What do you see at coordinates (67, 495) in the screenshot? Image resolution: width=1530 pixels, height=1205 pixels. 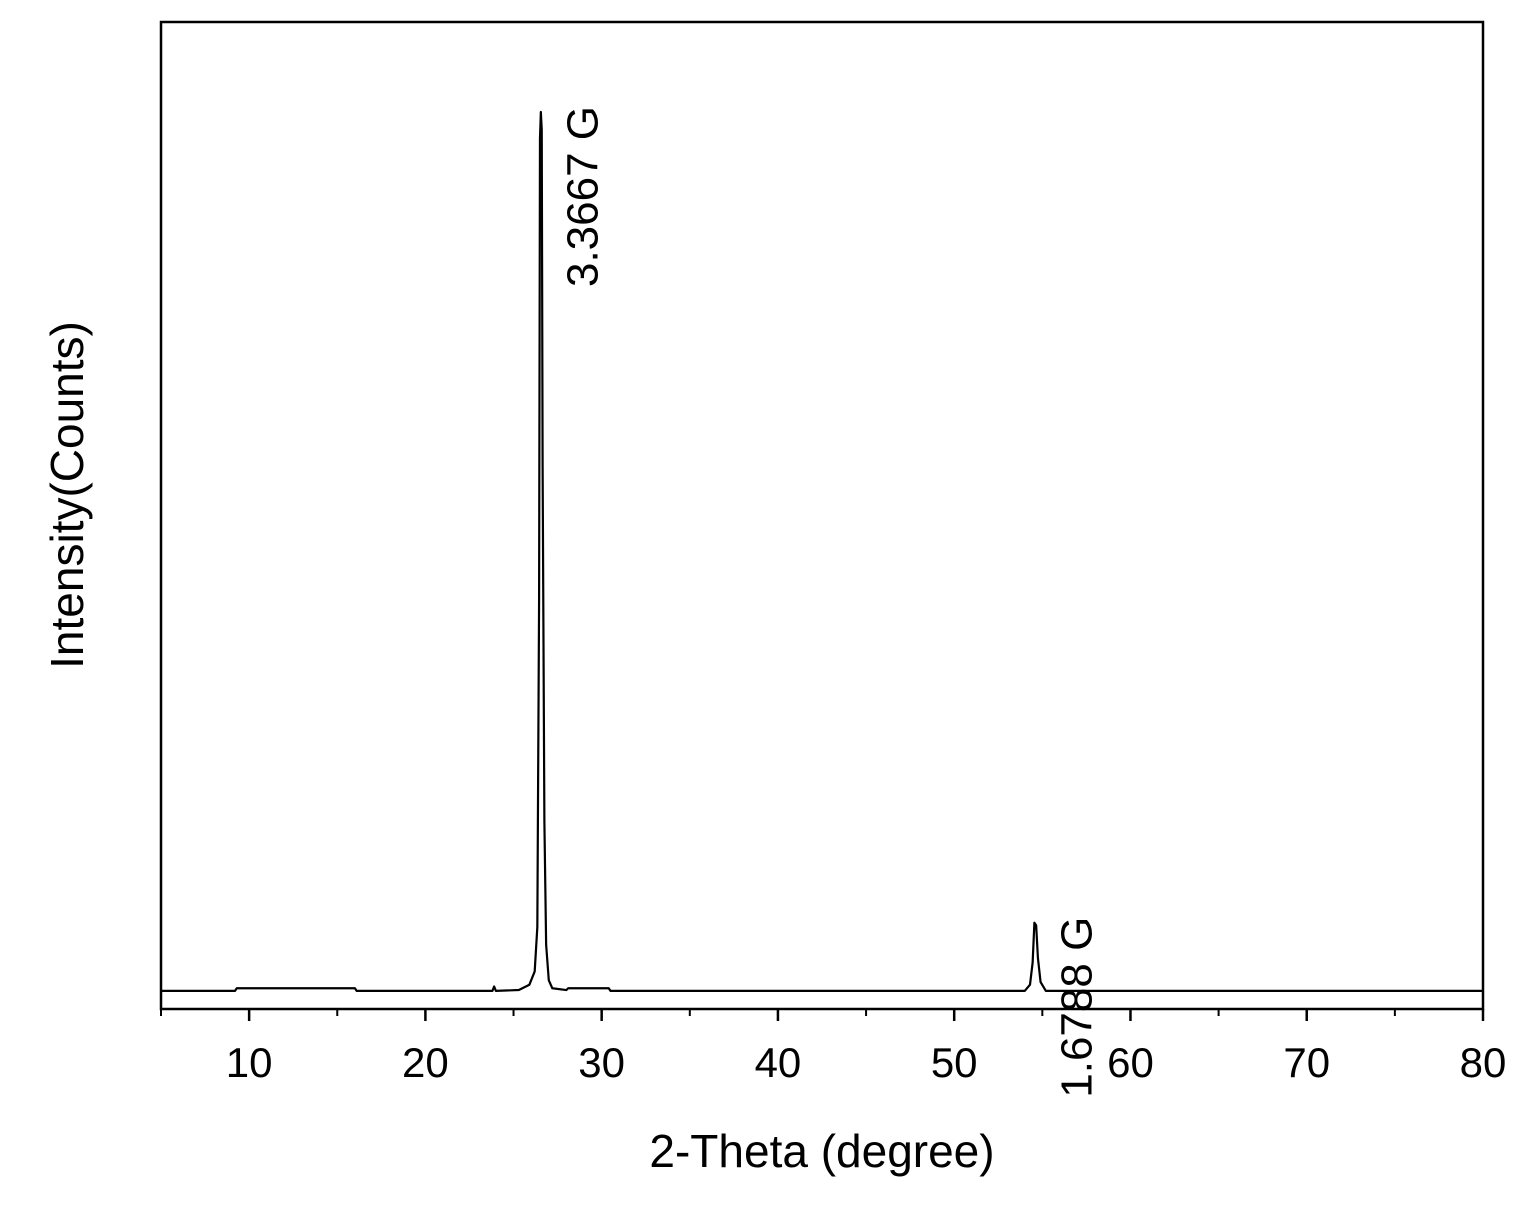 I see `y-axis-label: Intensity(Counts)` at bounding box center [67, 495].